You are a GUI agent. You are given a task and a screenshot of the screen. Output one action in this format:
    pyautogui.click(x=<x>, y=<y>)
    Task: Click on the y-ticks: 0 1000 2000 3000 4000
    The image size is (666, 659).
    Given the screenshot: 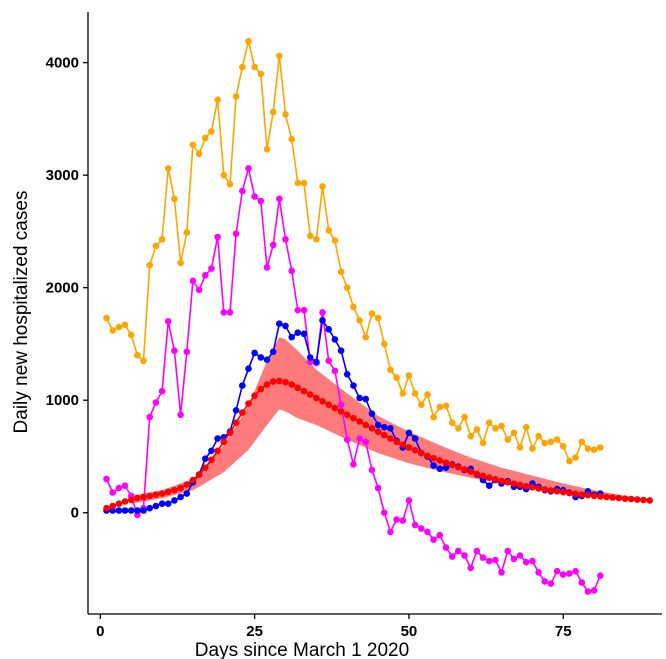 What is the action you would take?
    pyautogui.click(x=67, y=288)
    